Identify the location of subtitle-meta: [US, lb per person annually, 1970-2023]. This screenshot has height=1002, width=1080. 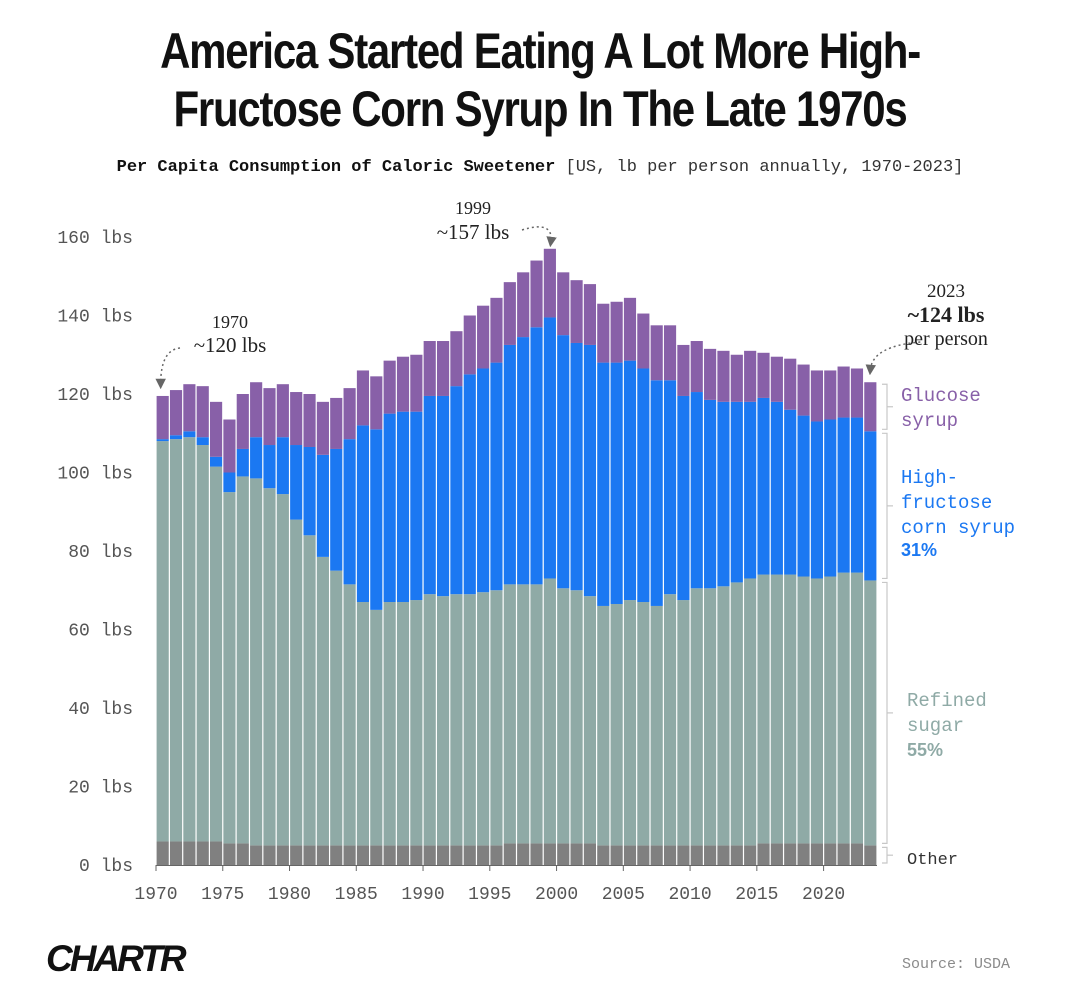
(764, 167).